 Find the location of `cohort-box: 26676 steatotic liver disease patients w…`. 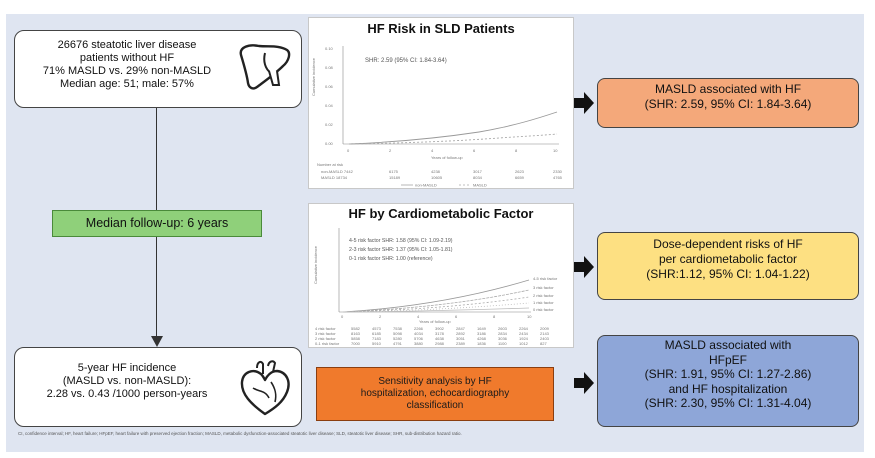

cohort-box: 26676 steatotic liver disease patients w… is located at coordinates (158, 69).